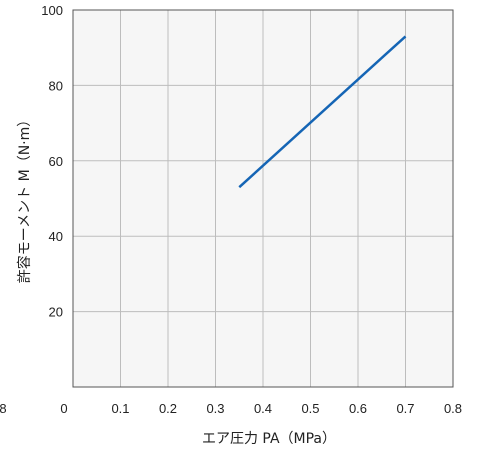 The image size is (481, 450). Describe the element at coordinates (56, 312) in the screenshot. I see `y-tick-label-0: 20` at that location.